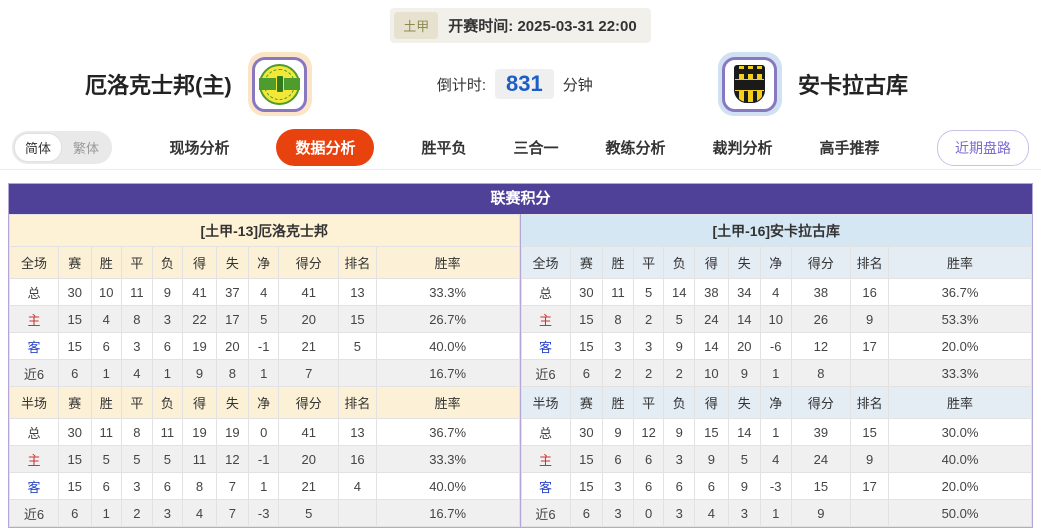  Describe the element at coordinates (744, 292) in the screenshot. I see `stat-cell: 34` at that location.